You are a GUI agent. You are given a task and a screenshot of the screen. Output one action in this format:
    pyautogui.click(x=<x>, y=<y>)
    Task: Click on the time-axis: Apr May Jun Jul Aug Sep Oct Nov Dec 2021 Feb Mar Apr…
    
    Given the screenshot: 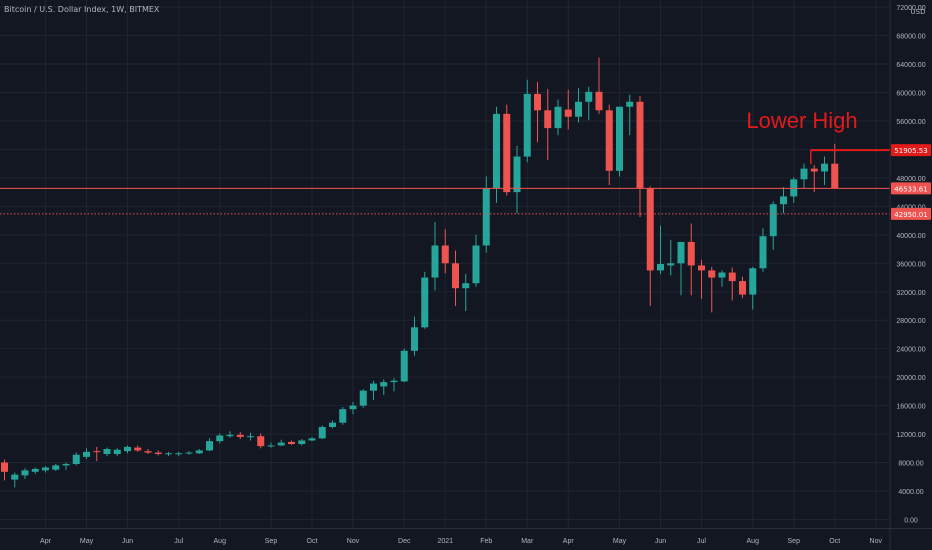 What is the action you would take?
    pyautogui.click(x=466, y=537)
    